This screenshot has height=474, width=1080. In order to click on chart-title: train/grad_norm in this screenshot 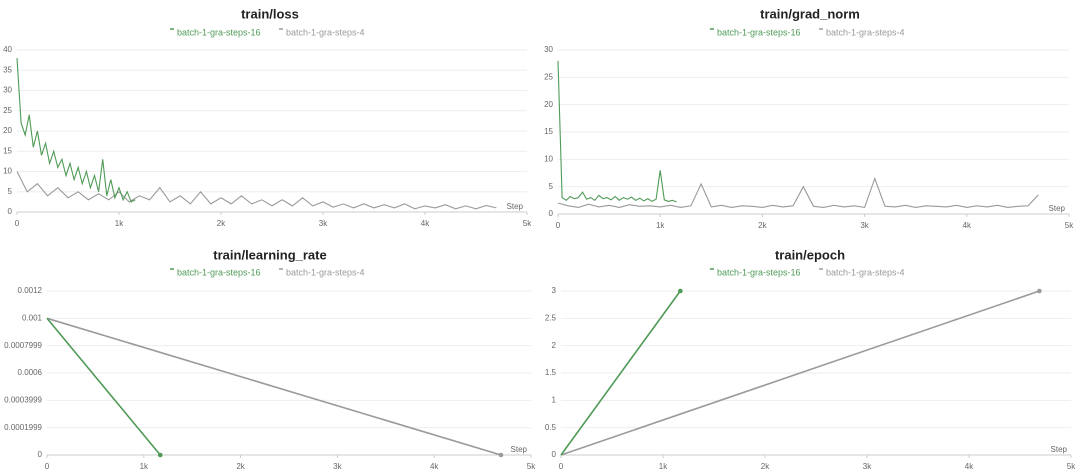, I will do `click(810, 13)`.